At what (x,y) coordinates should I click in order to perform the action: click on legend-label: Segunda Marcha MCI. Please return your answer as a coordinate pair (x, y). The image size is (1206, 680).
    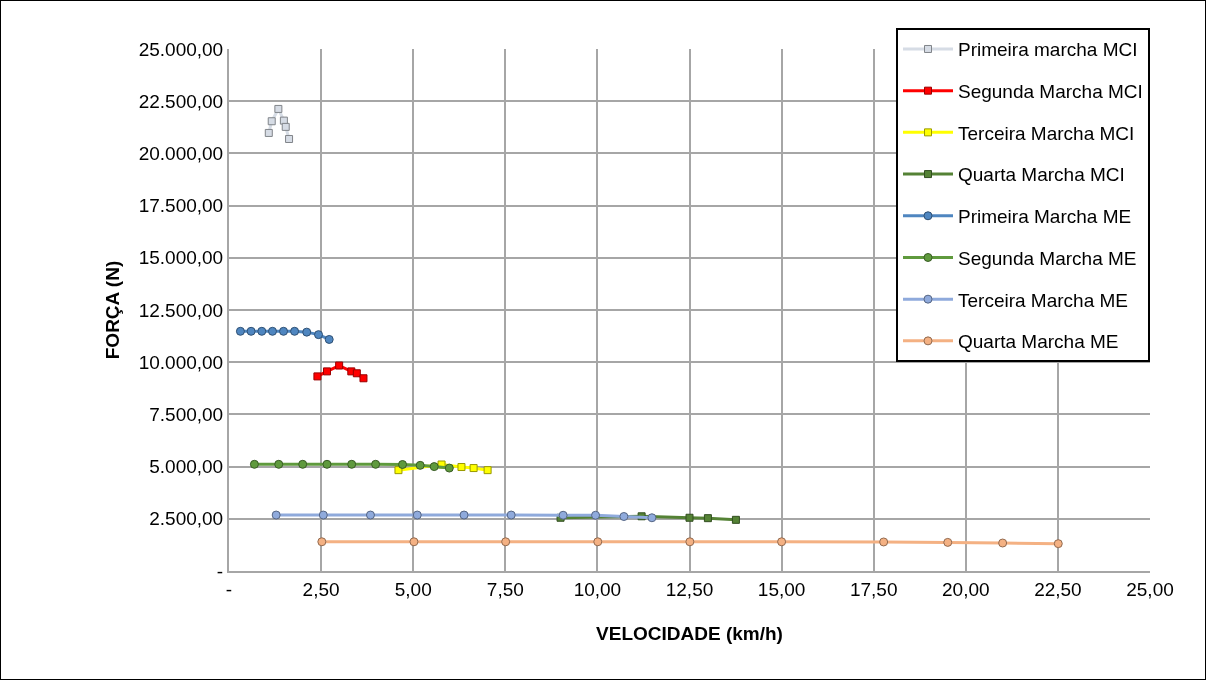
    Looking at the image, I should click on (1050, 92).